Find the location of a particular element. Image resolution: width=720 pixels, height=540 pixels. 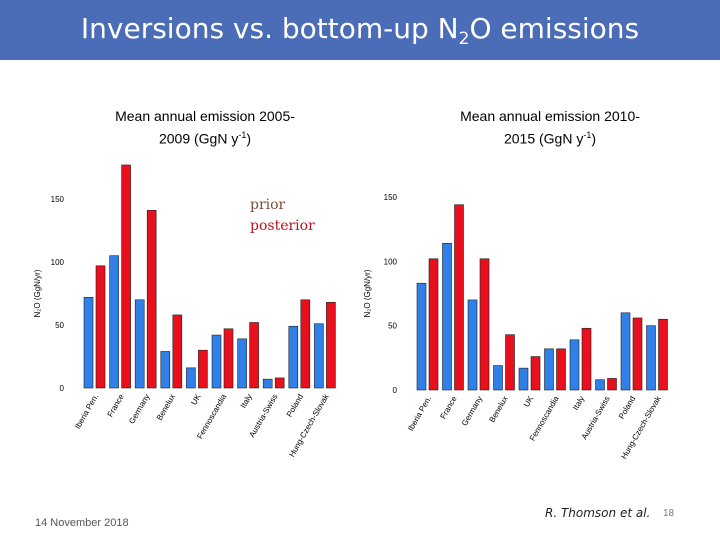

slide-title: Inversions vs. bottom-up N2O emissions is located at coordinates (360, 34).